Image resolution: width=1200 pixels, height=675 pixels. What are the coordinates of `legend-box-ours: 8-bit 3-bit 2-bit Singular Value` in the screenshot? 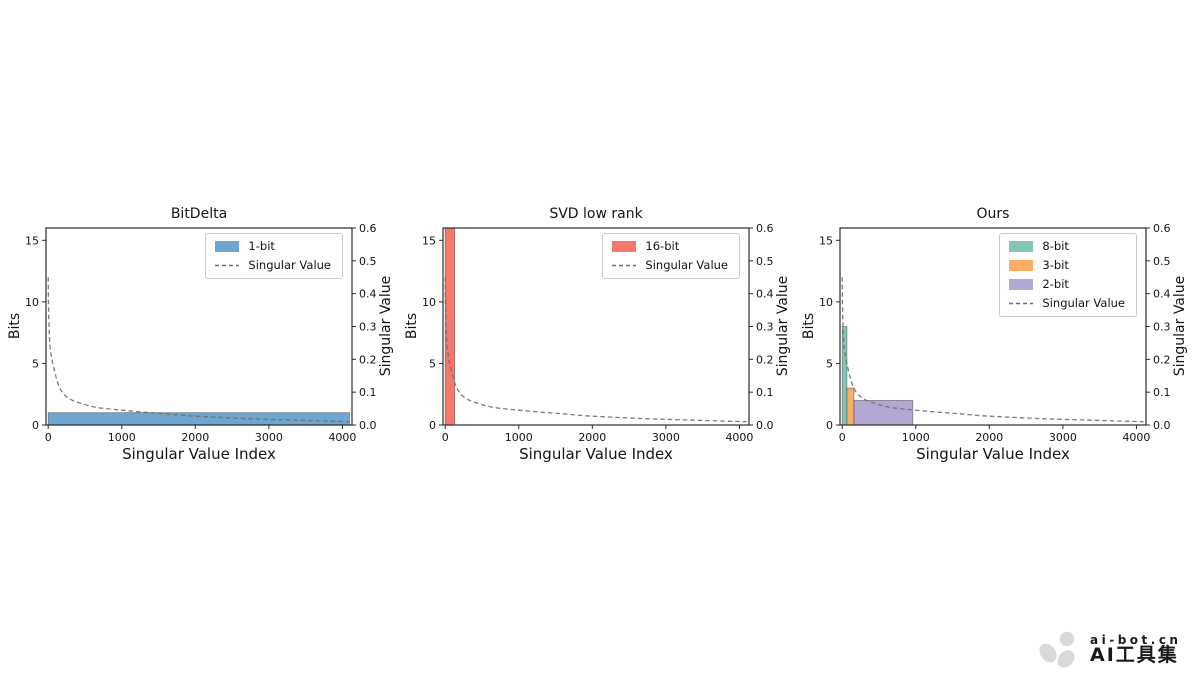 It's located at (1068, 275).